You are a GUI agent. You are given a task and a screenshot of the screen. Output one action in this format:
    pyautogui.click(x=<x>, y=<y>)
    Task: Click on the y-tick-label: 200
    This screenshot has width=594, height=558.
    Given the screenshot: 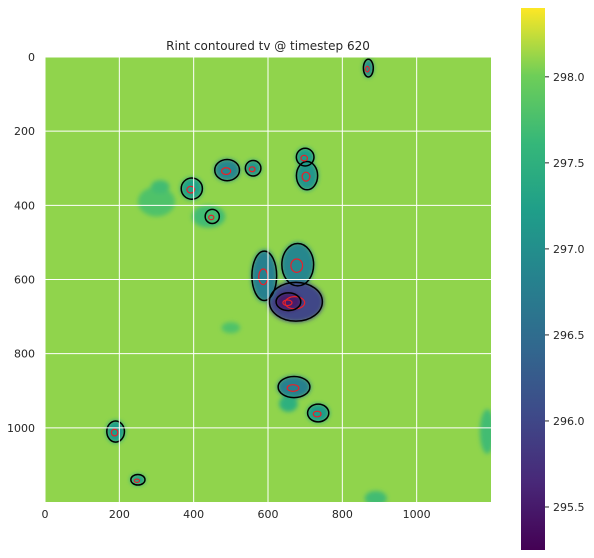 What is the action you would take?
    pyautogui.click(x=24, y=131)
    